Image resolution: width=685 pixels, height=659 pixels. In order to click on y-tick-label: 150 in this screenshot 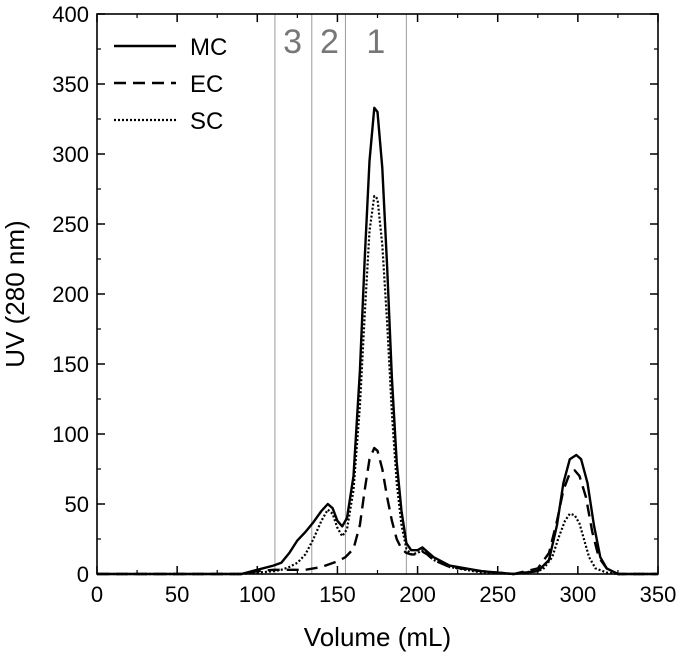, I will do `click(70, 364)`.